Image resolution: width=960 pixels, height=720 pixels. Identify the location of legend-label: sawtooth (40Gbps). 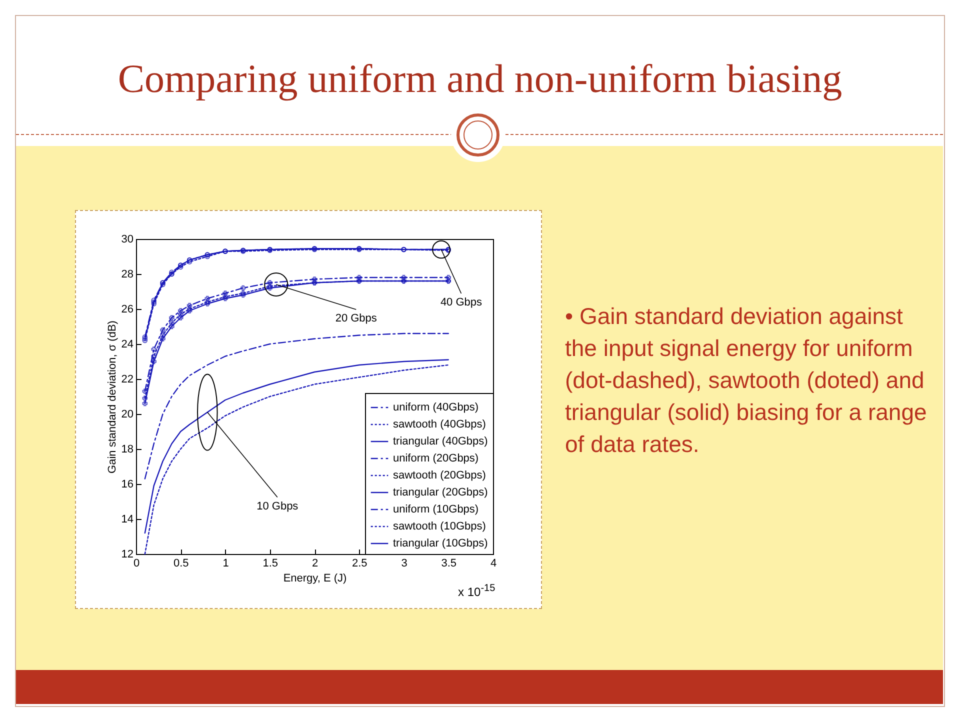
(439, 424).